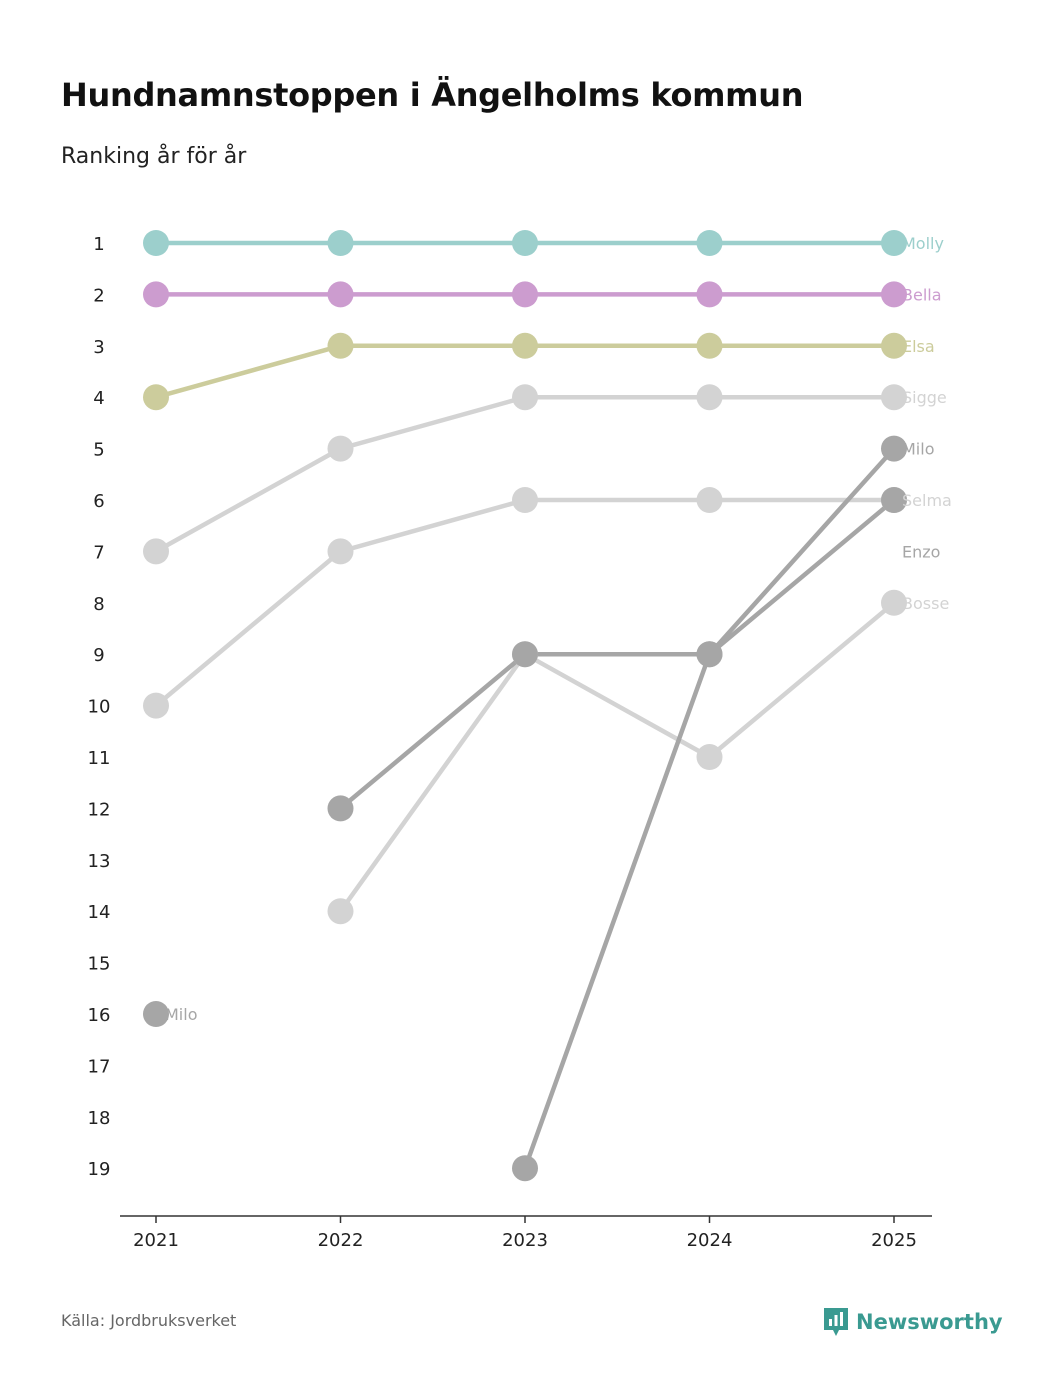 The image size is (1042, 1400). Describe the element at coordinates (525, 1240) in the screenshot. I see `x-tick-label: 2023` at that location.